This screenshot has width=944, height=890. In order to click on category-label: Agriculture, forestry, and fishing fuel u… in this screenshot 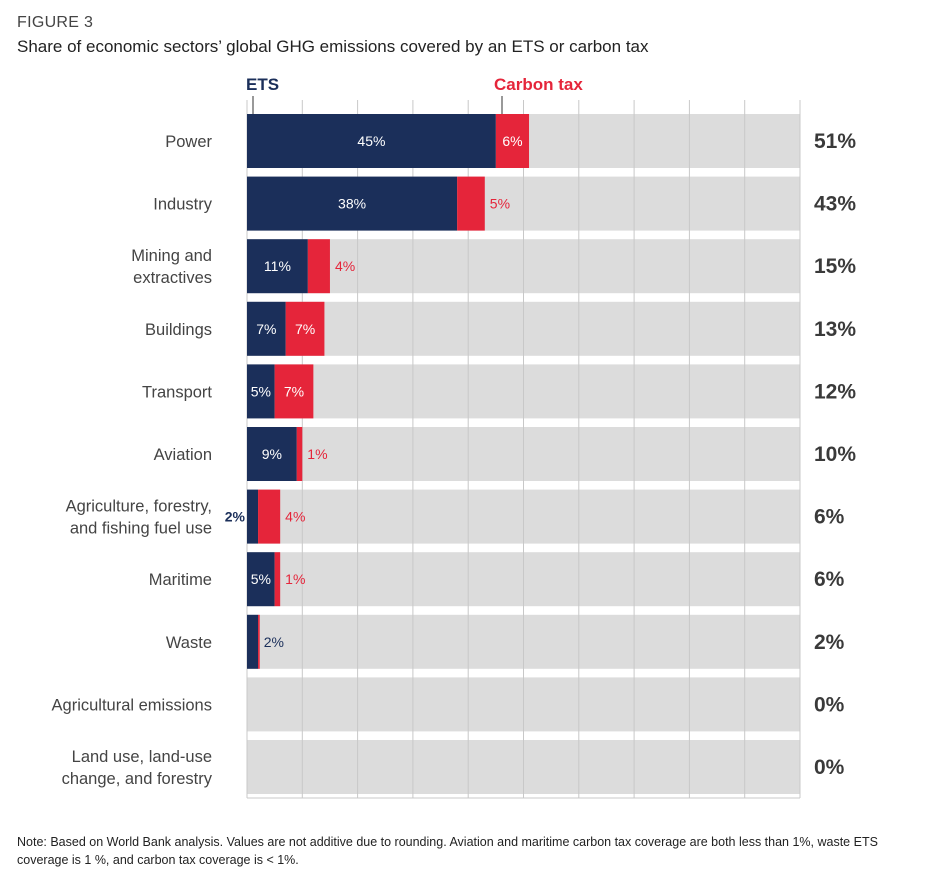, I will do `click(139, 518)`.